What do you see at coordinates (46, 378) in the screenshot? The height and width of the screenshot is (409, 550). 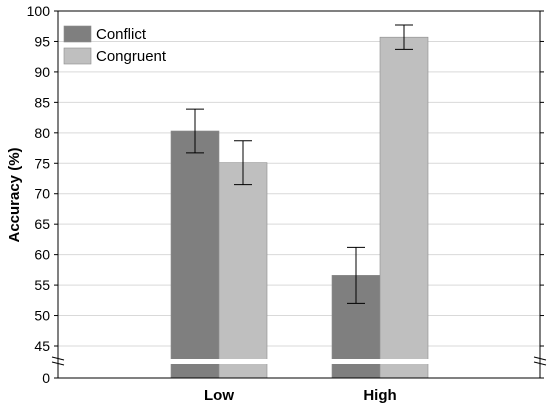 I see `y-tick-label: 0` at bounding box center [46, 378].